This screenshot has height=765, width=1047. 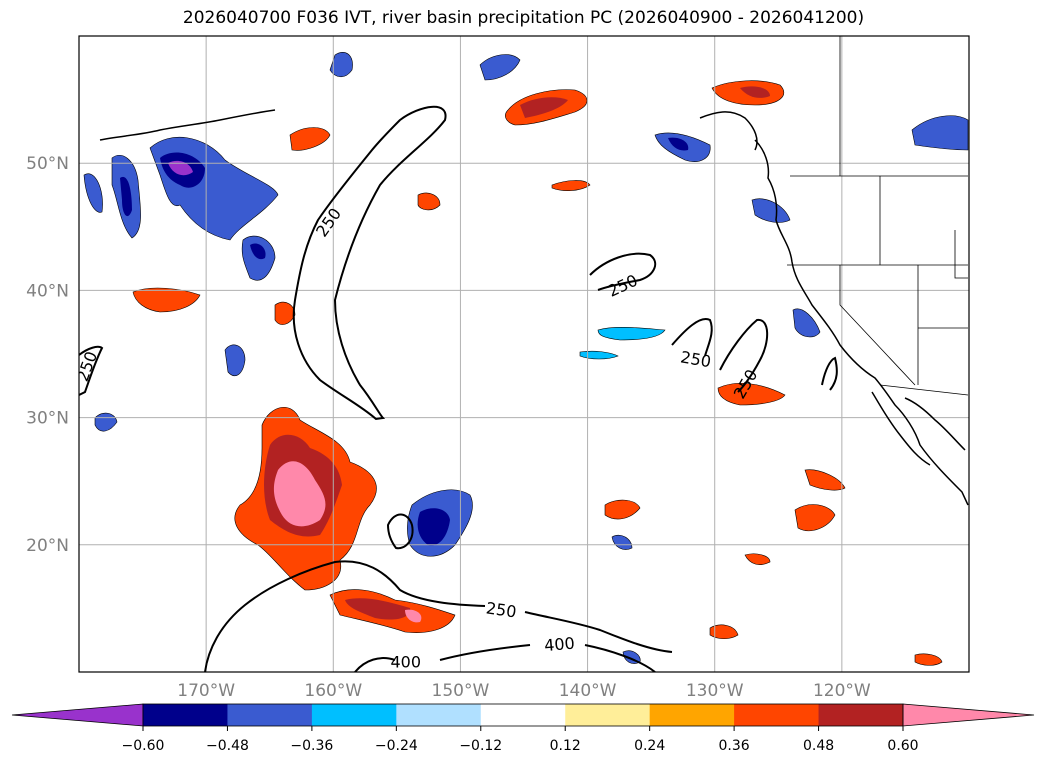 I want to click on longitude-label: 150°W, so click(x=461, y=691).